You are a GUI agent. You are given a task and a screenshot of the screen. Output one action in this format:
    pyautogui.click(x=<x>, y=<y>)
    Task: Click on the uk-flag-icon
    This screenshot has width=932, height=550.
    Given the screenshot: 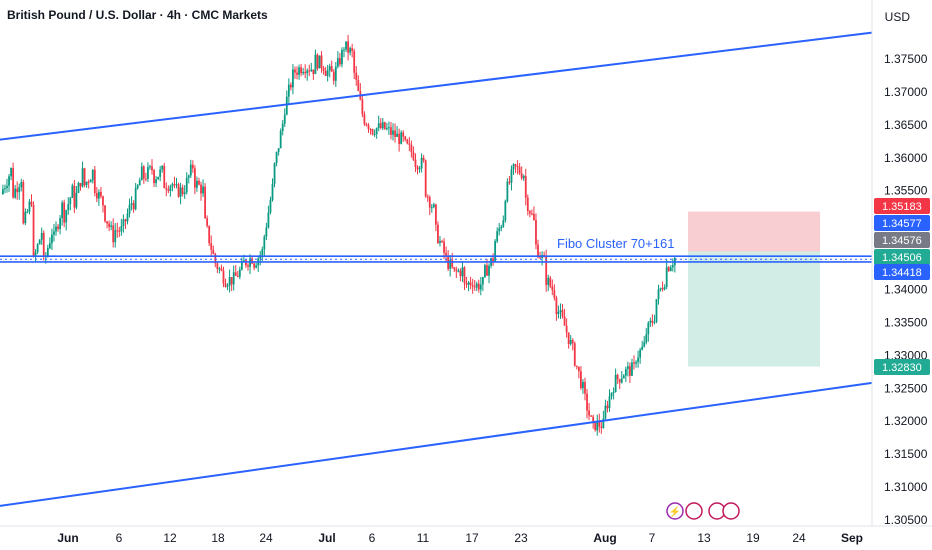 What is the action you would take?
    pyautogui.click(x=694, y=511)
    